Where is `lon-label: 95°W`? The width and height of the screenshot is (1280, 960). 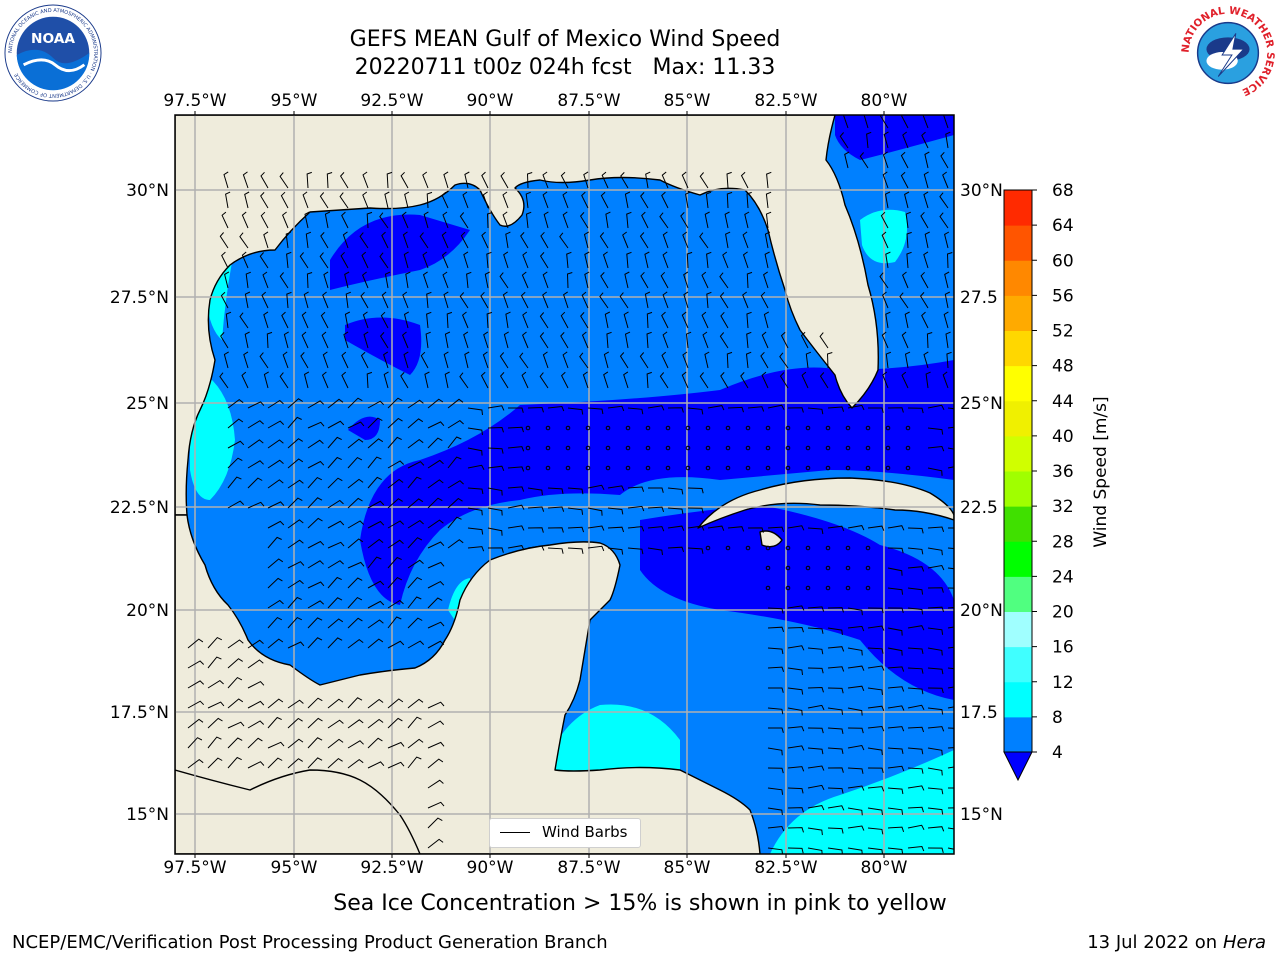 lon-label: 95°W is located at coordinates (294, 868).